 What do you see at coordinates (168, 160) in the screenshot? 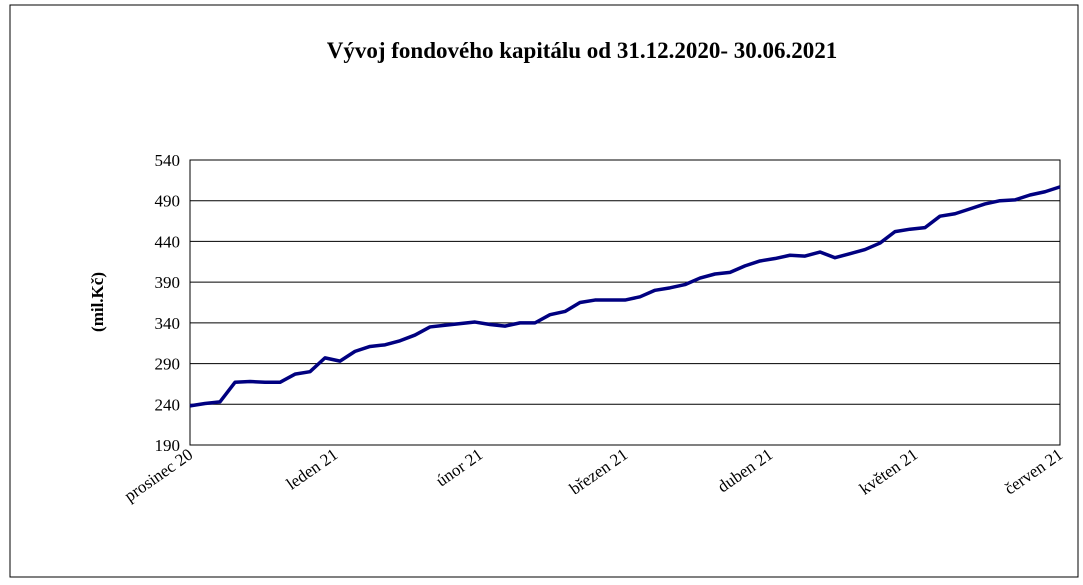
I see `y-tick-label: 540` at bounding box center [168, 160].